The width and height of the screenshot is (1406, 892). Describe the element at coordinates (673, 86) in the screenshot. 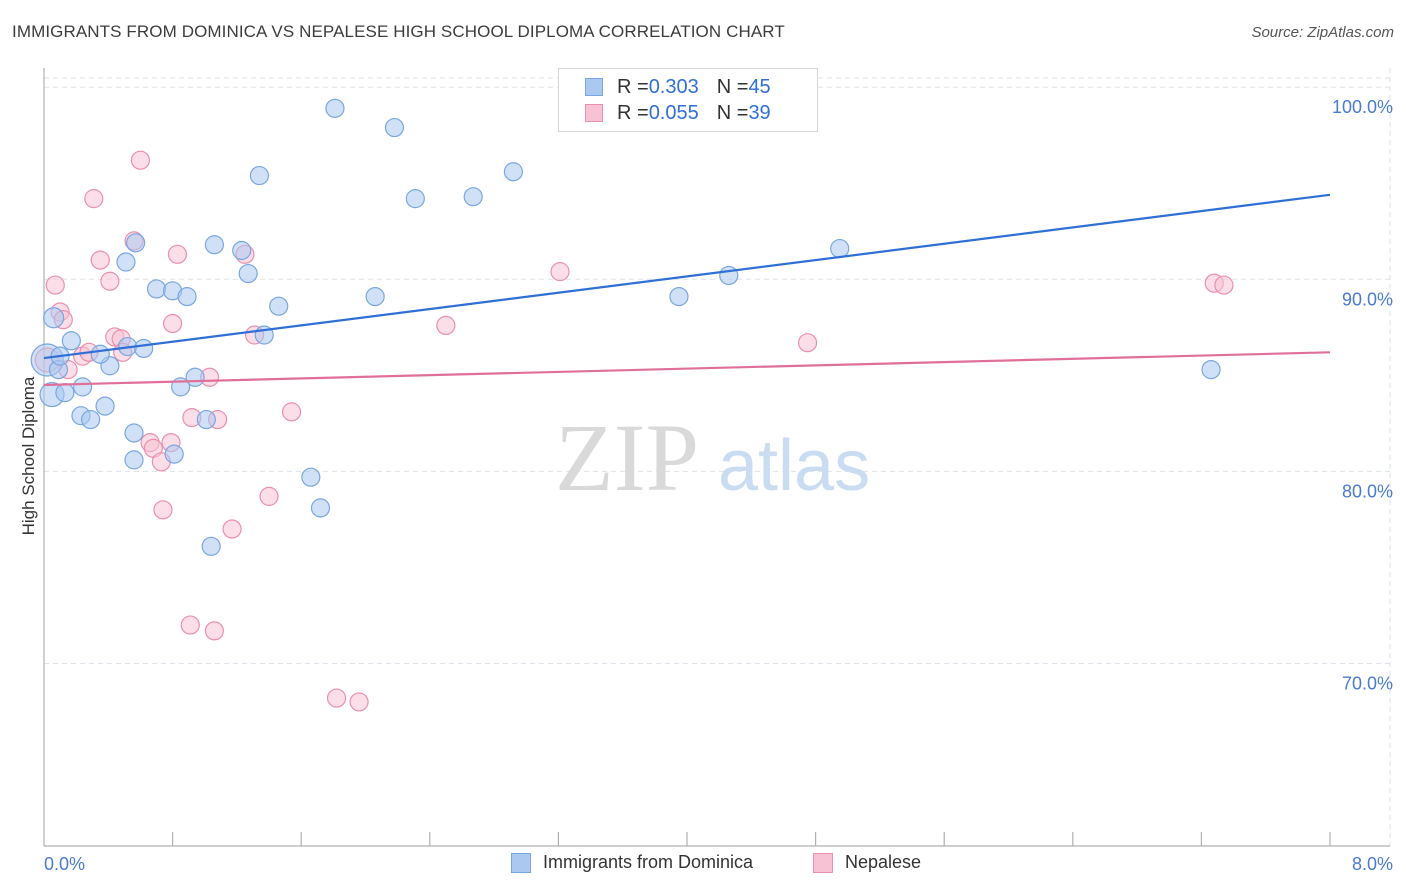

I see `r-value: 0.303` at that location.